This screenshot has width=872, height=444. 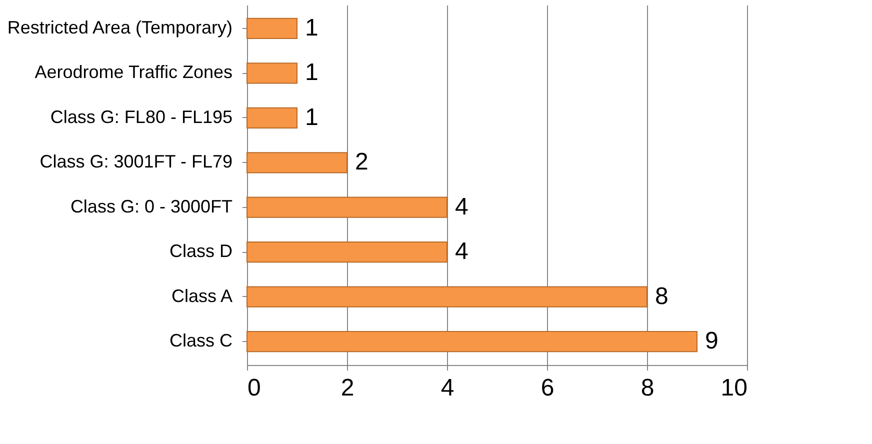 What do you see at coordinates (151, 206) in the screenshot?
I see `y-tick-label: Class G: 0 - 3000FT` at bounding box center [151, 206].